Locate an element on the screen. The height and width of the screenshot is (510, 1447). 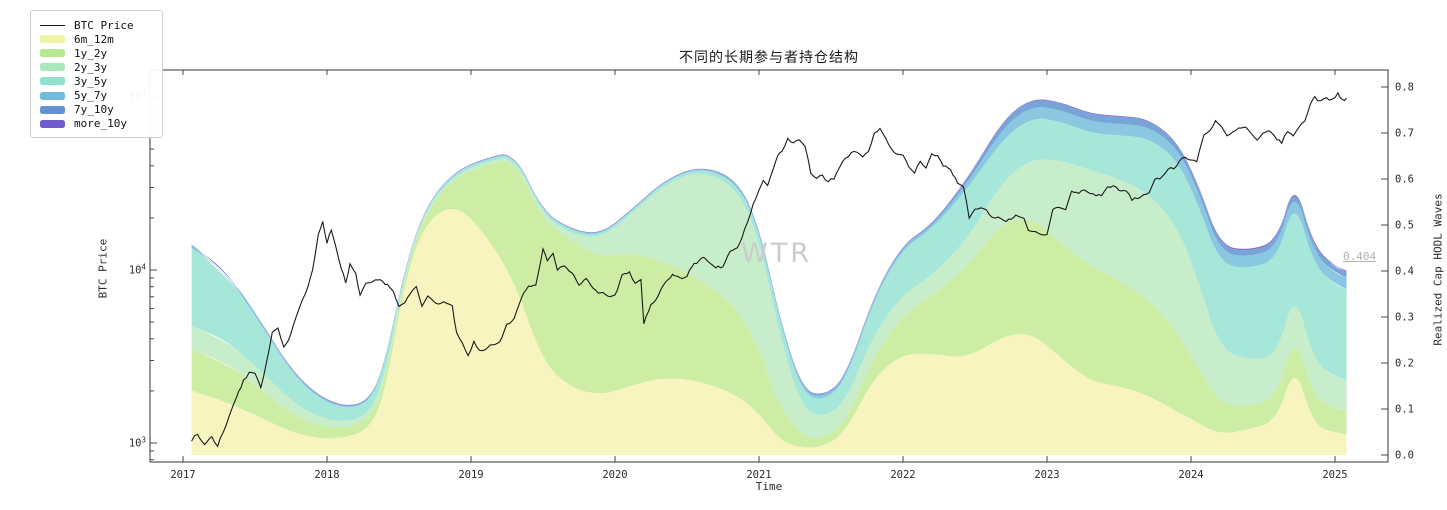
x-tick-label: 2017 is located at coordinates (182, 475).